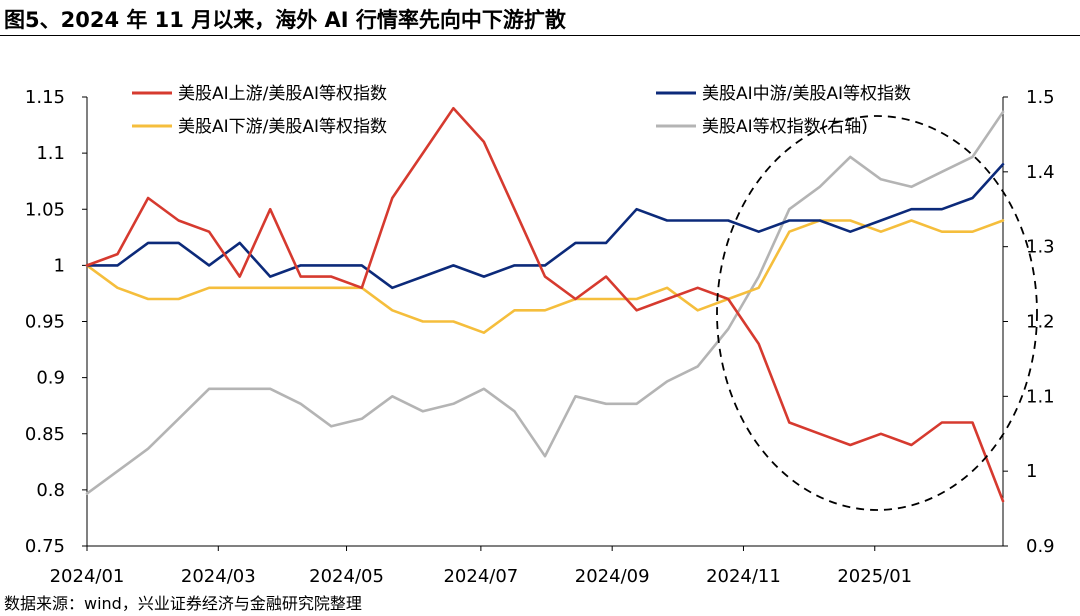 Image resolution: width=1080 pixels, height=616 pixels. What do you see at coordinates (59, 265) in the screenshot?
I see `y-left-tick-label: 1` at bounding box center [59, 265].